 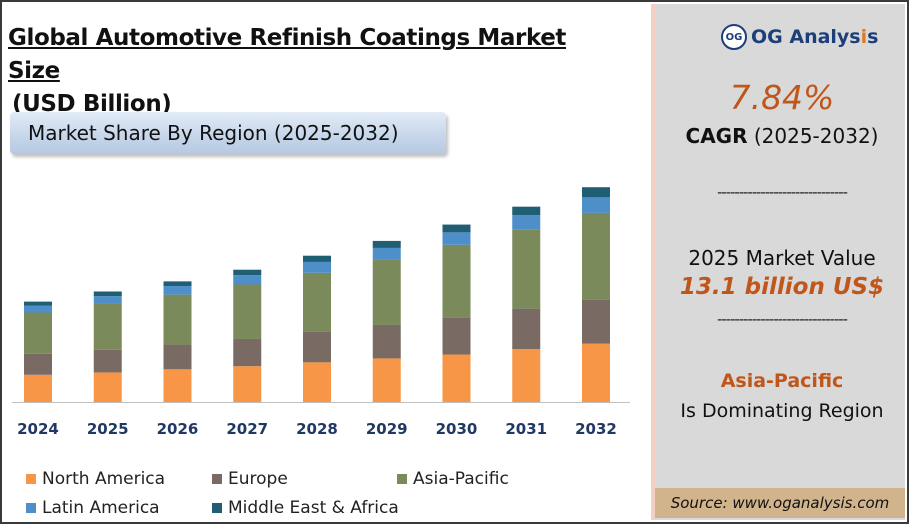 What do you see at coordinates (782, 97) in the screenshot?
I see `cagr-value: 7.84%` at bounding box center [782, 97].